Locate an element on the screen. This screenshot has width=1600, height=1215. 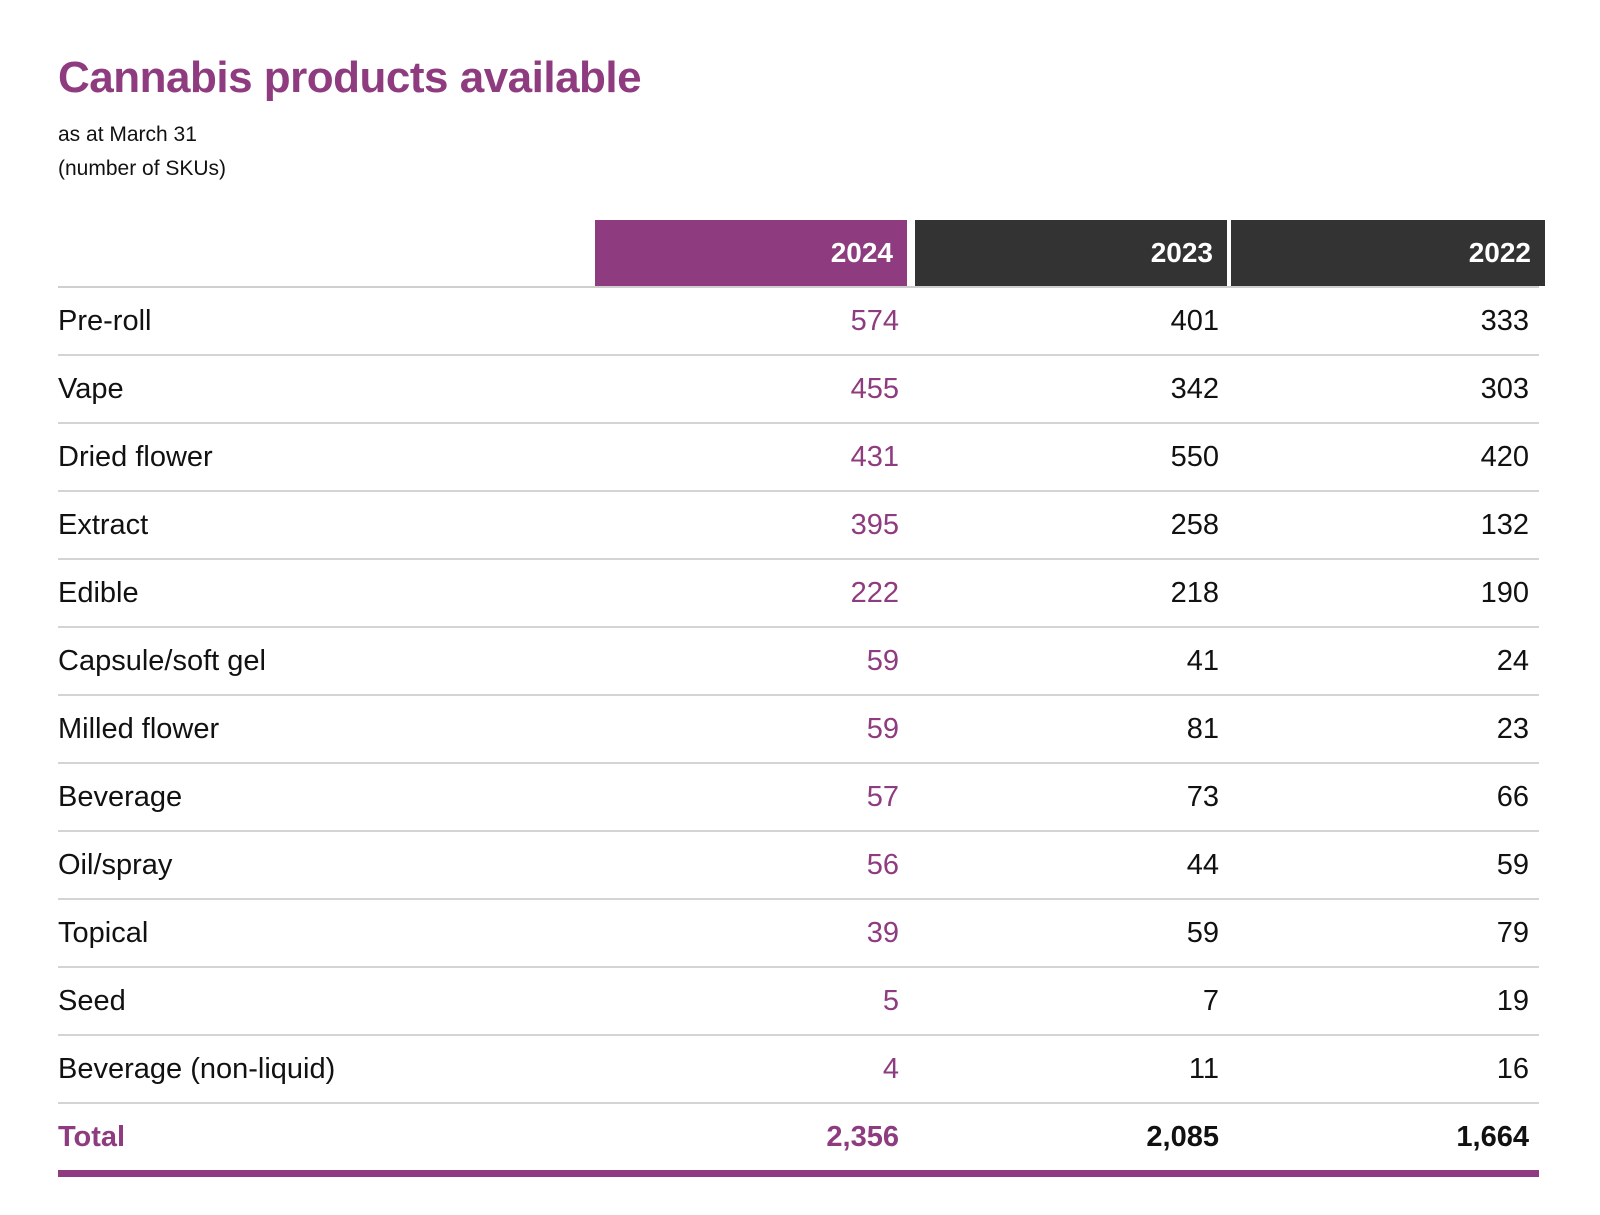
row-label: Beverage is located at coordinates (120, 797).